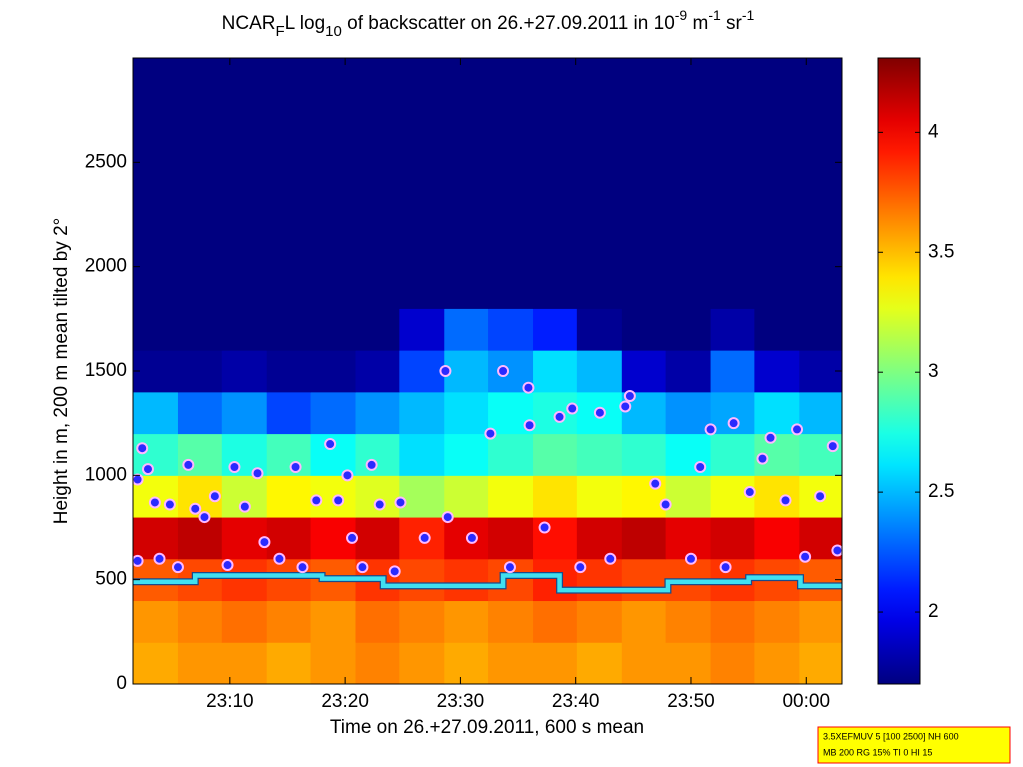  Describe the element at coordinates (345, 701) in the screenshot. I see `x-tick-label: 23:20` at that location.